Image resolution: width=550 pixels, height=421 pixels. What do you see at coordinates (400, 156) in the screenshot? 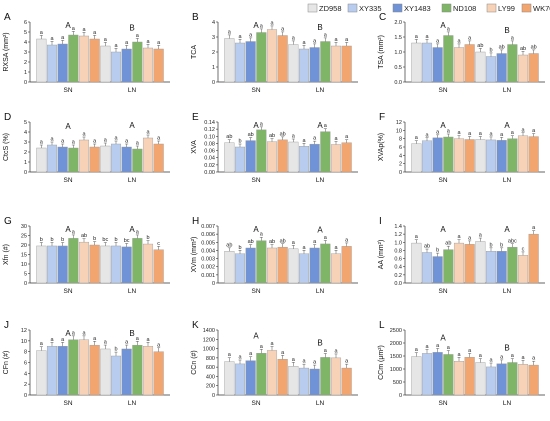
I see `y-tick-label: 4` at bounding box center [400, 156].